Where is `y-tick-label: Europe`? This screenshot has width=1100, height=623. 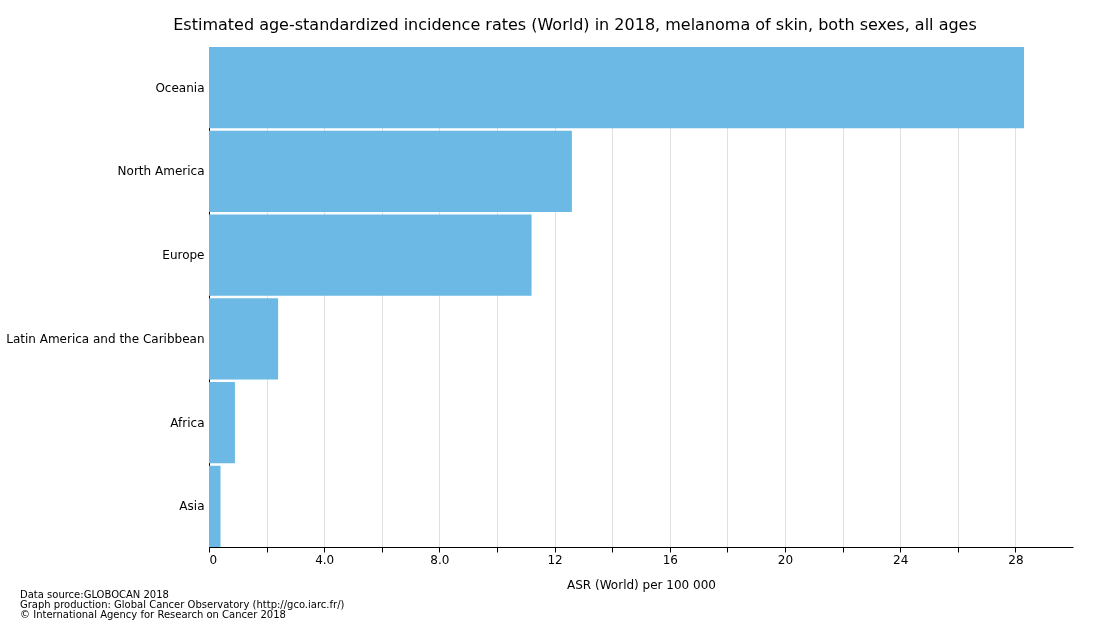
y-tick-label: Europe is located at coordinates (183, 255).